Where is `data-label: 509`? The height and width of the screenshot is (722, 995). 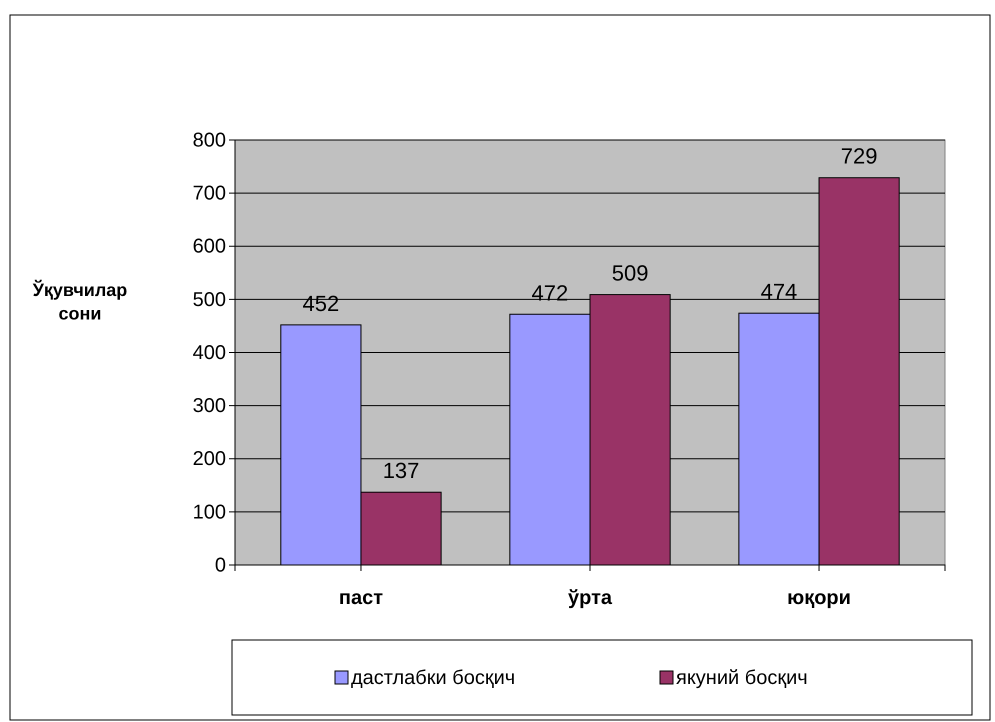
data-label: 509 is located at coordinates (630, 273).